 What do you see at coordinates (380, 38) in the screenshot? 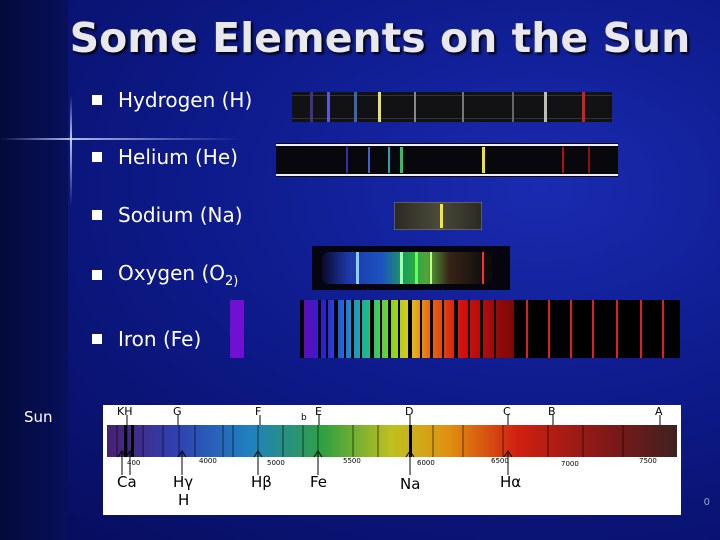
I see `slide-title: Some Elements on the Sun` at bounding box center [380, 38].